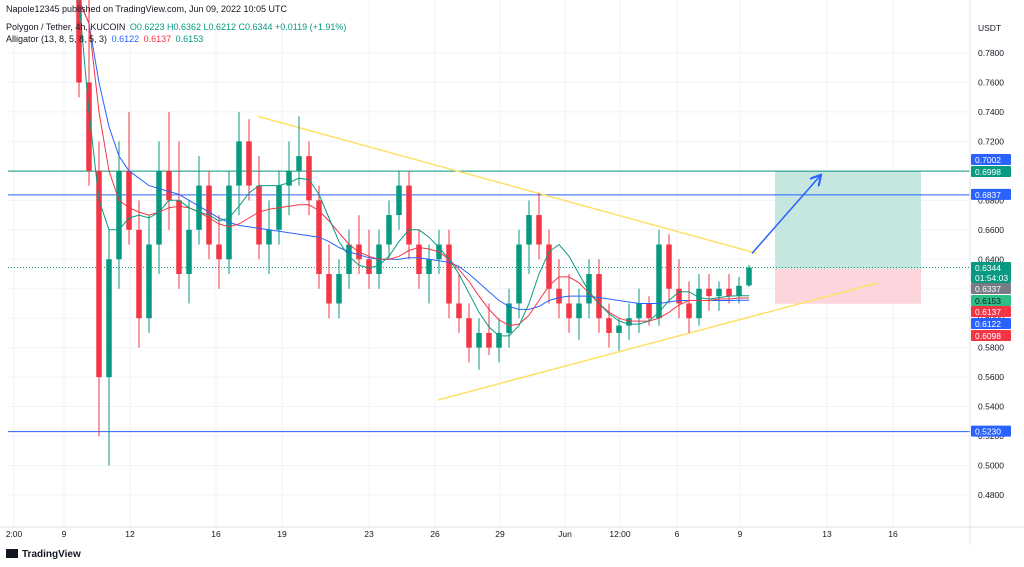 The height and width of the screenshot is (567, 1024). What do you see at coordinates (991, 230) in the screenshot?
I see `price-tick-label: 0.6600` at bounding box center [991, 230].